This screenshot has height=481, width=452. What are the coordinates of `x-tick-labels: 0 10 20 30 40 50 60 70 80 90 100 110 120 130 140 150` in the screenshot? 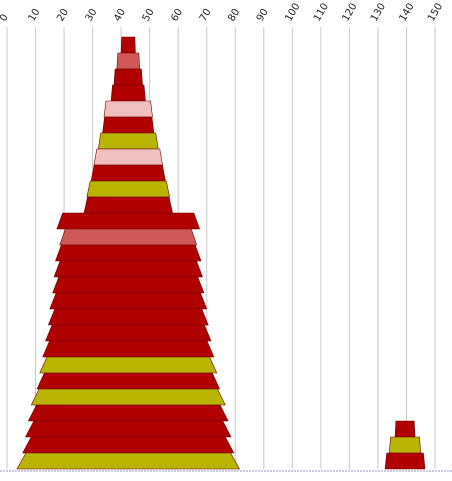 It's located at (222, 12).